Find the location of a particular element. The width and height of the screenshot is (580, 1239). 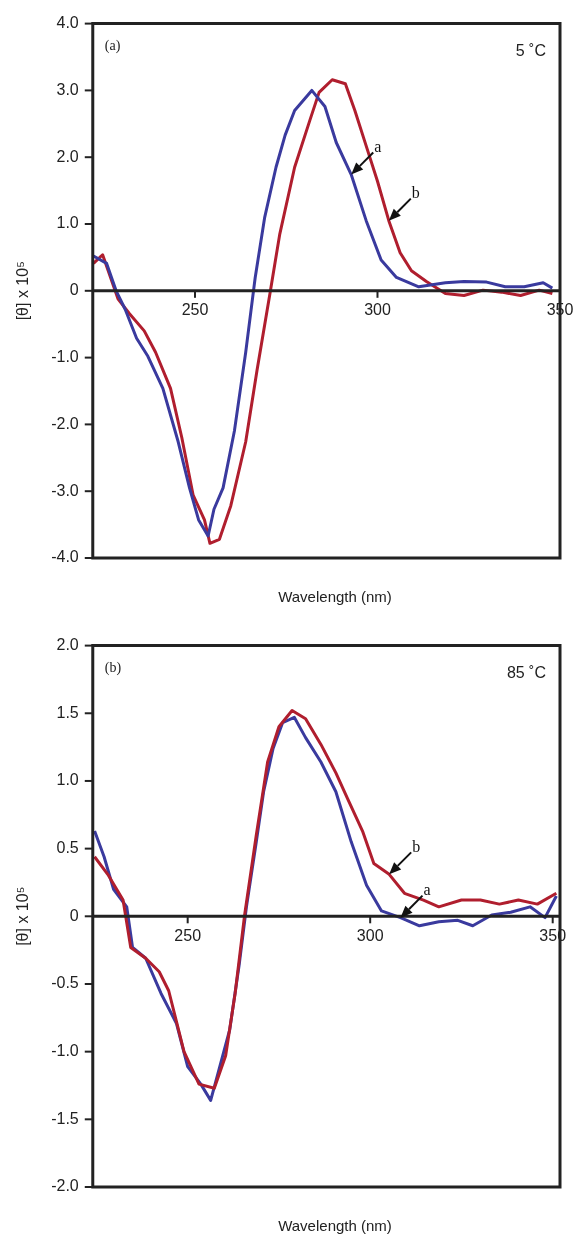

y-tick-label: -3.0 is located at coordinates (65, 490).